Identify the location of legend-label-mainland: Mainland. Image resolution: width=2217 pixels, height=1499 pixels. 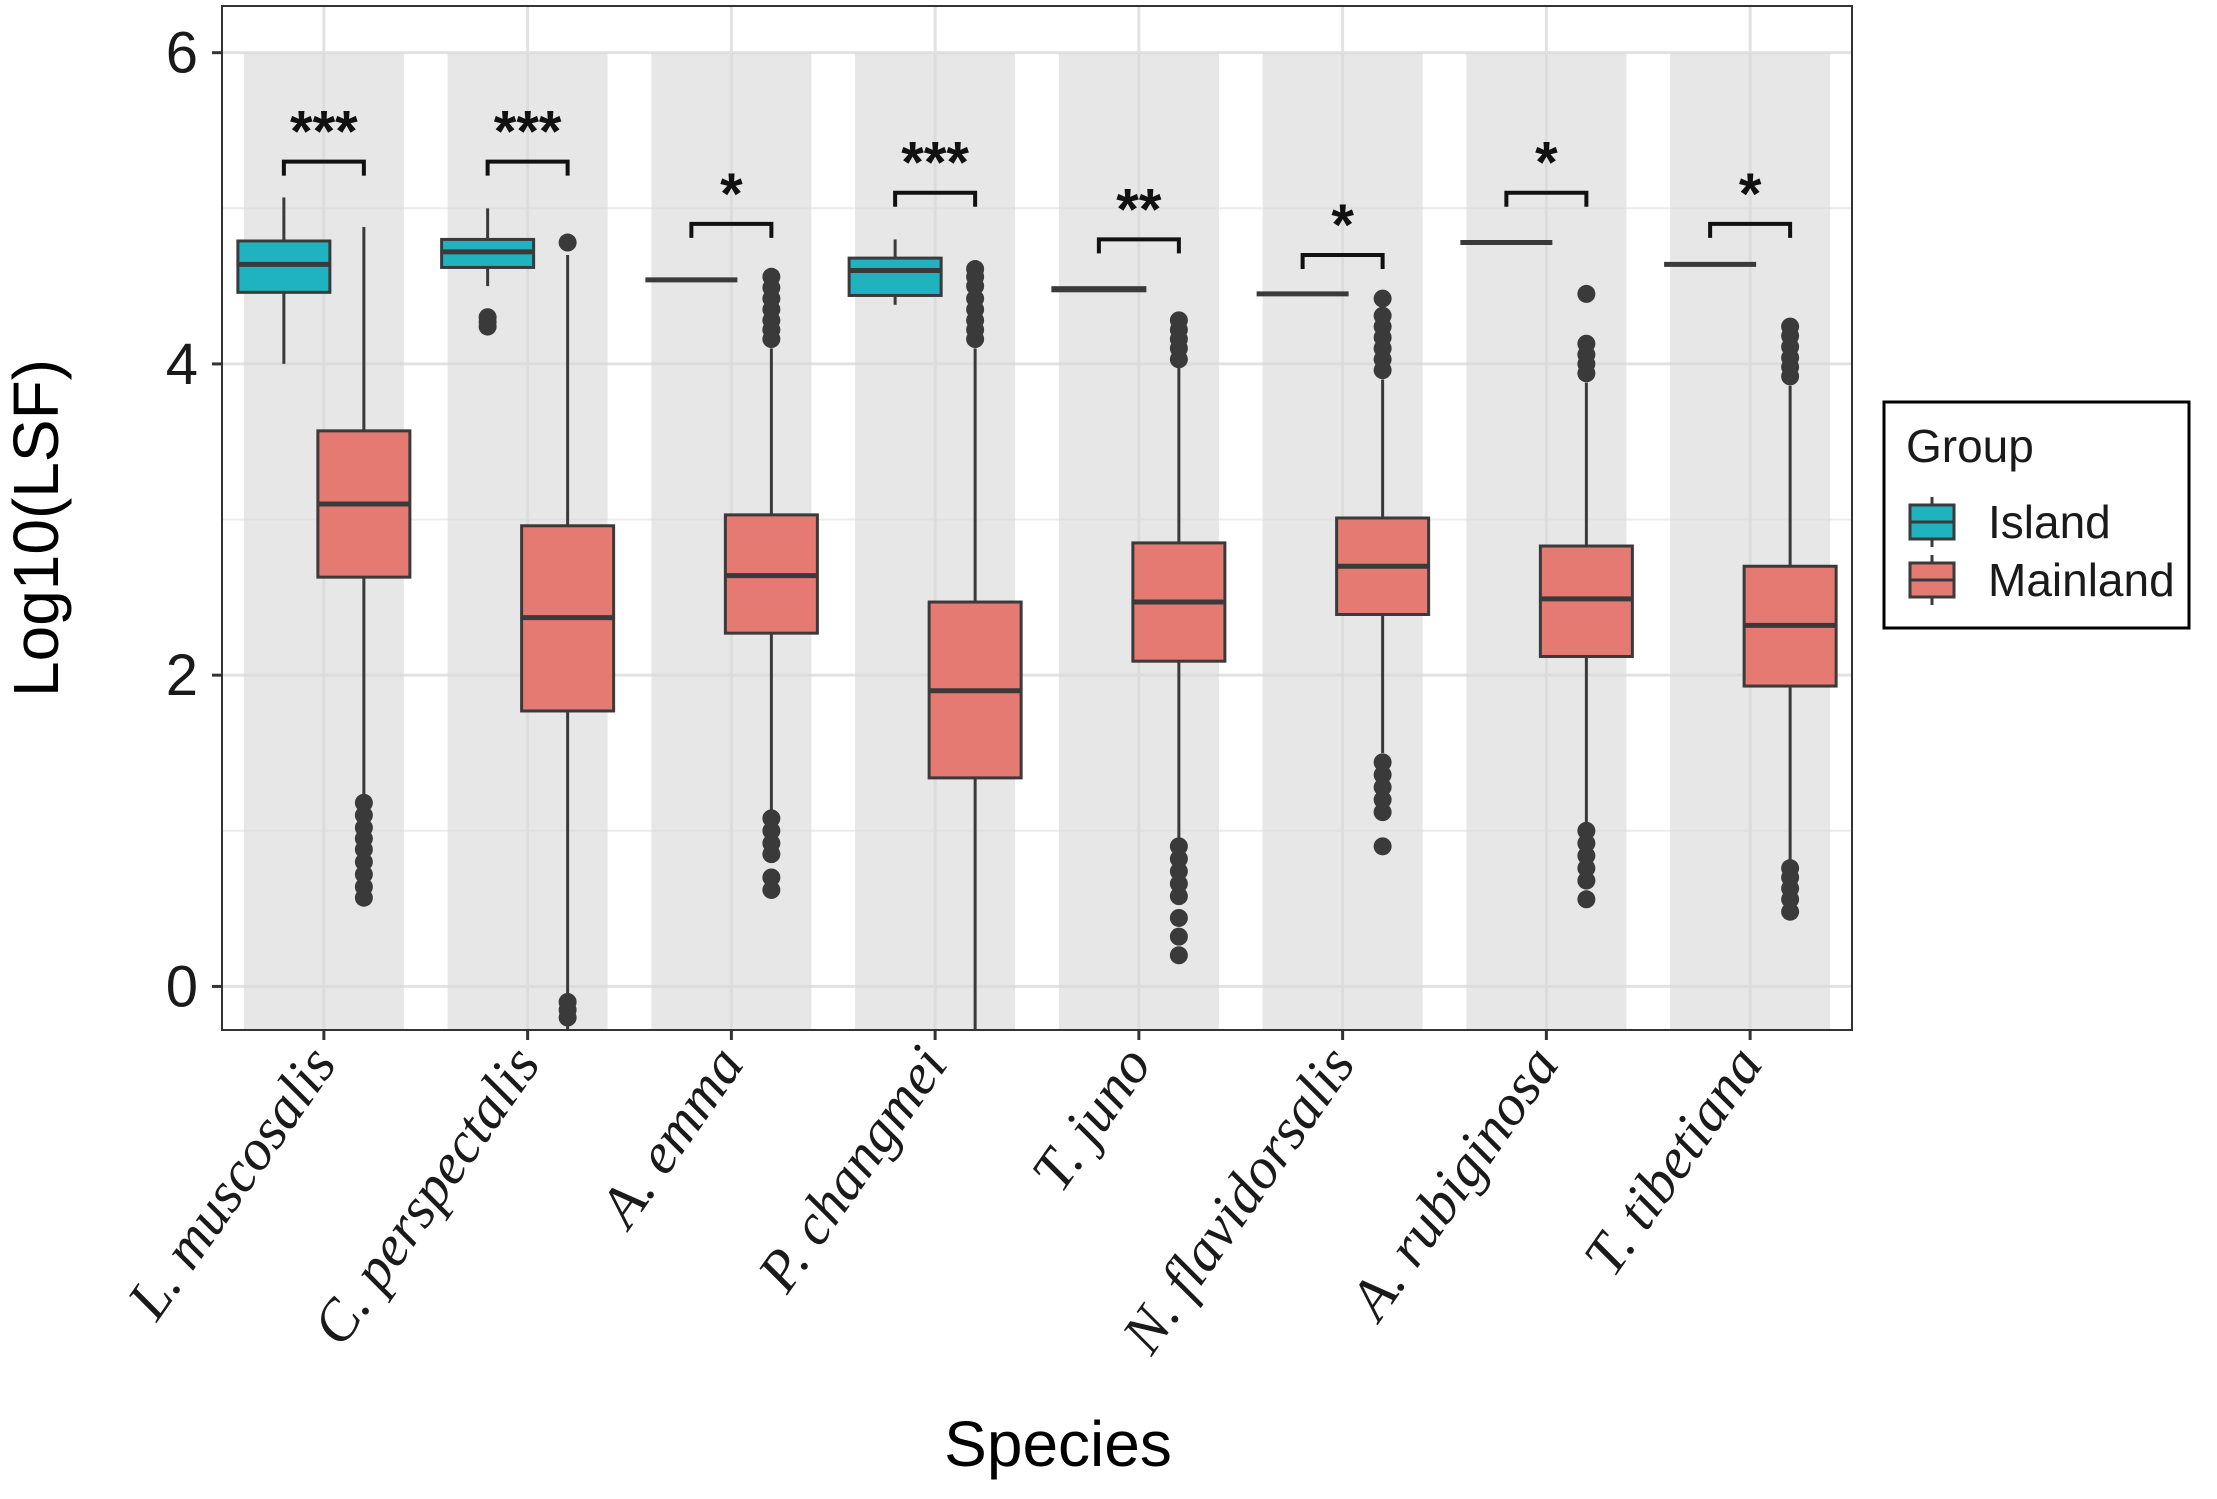
(2081, 580).